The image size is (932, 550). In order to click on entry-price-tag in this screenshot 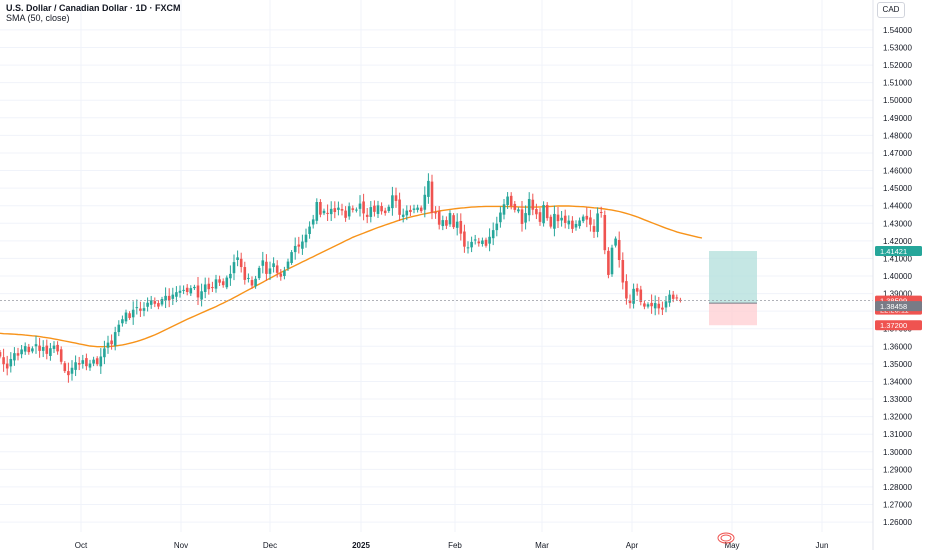, I will do `click(898, 306)`.